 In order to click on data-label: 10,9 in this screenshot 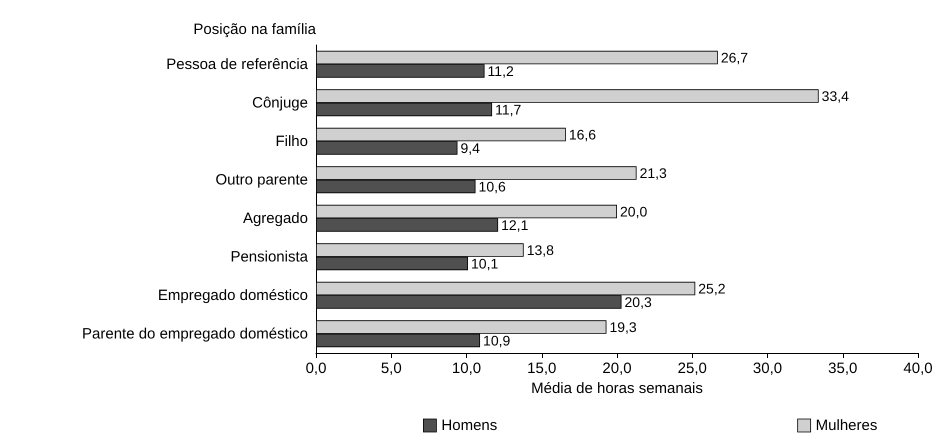, I will do `click(497, 340)`.